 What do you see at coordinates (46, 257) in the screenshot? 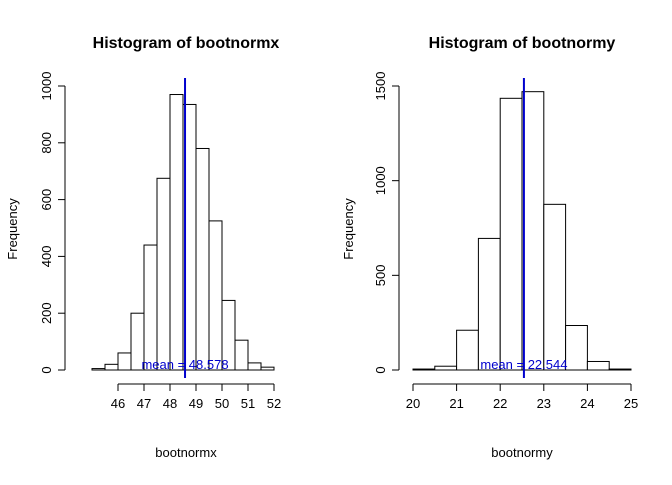
I see `y-tick-label: 400` at bounding box center [46, 257].